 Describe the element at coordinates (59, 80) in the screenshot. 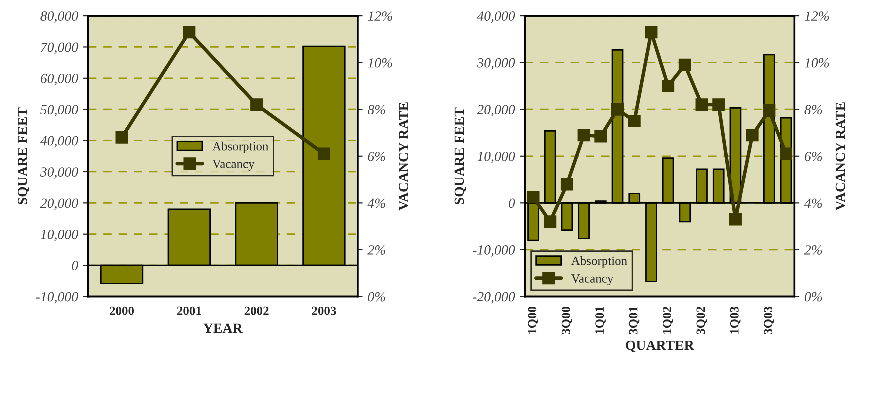

I see `y-tick-label: 60,000` at that location.